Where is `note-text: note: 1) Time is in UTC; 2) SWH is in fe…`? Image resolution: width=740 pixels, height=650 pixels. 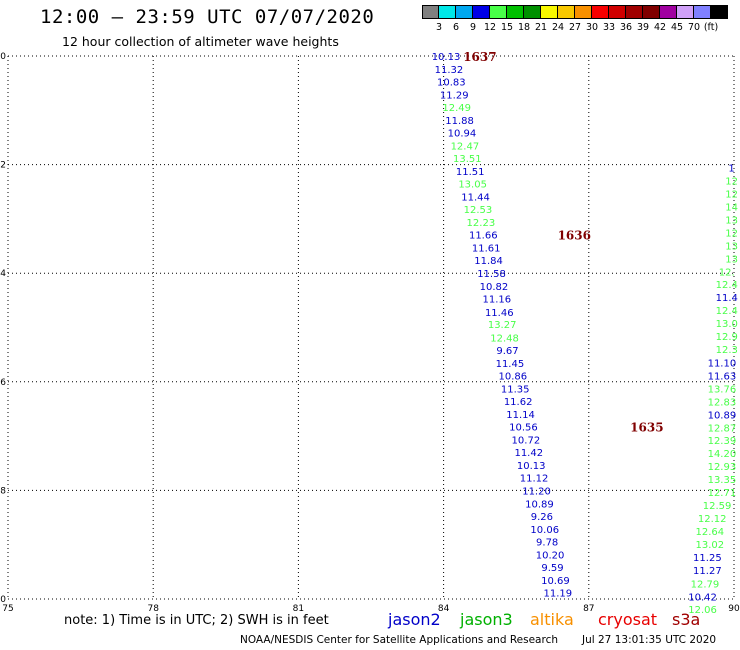 note-text: note: 1) Time is in UTC; 2) SWH is in fe… is located at coordinates (196, 620).